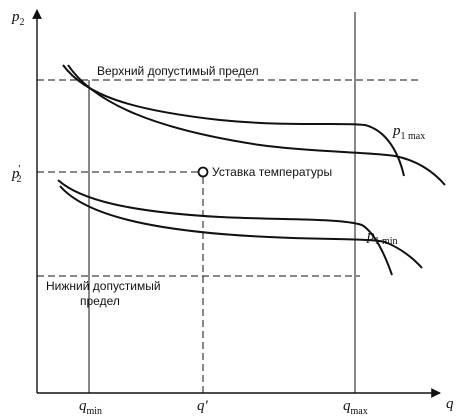  I want to click on lower-limit-label-line2: предел, so click(100, 301).